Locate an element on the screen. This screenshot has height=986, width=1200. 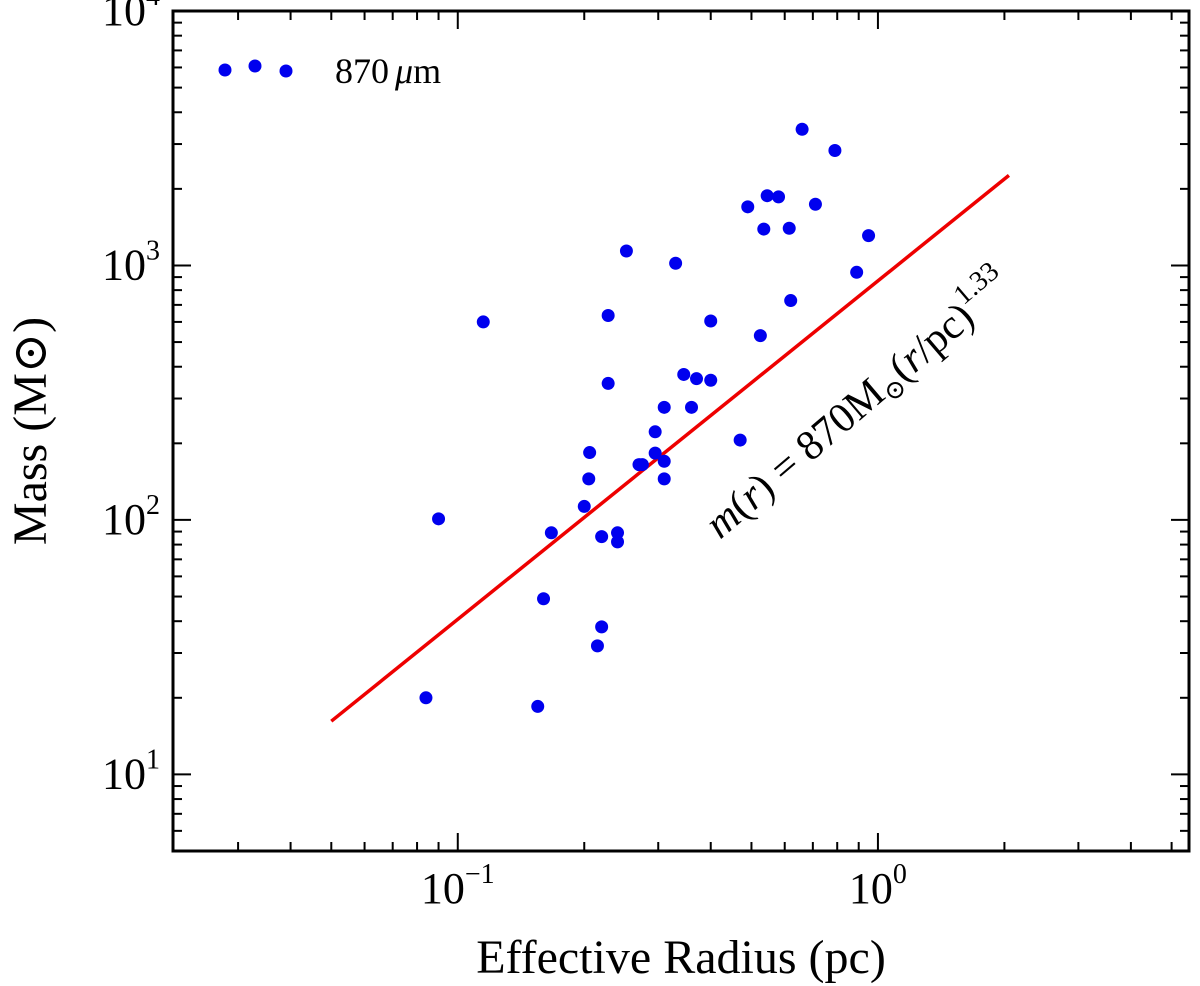
y-tick-label: 10³ is located at coordinates (131, 262).